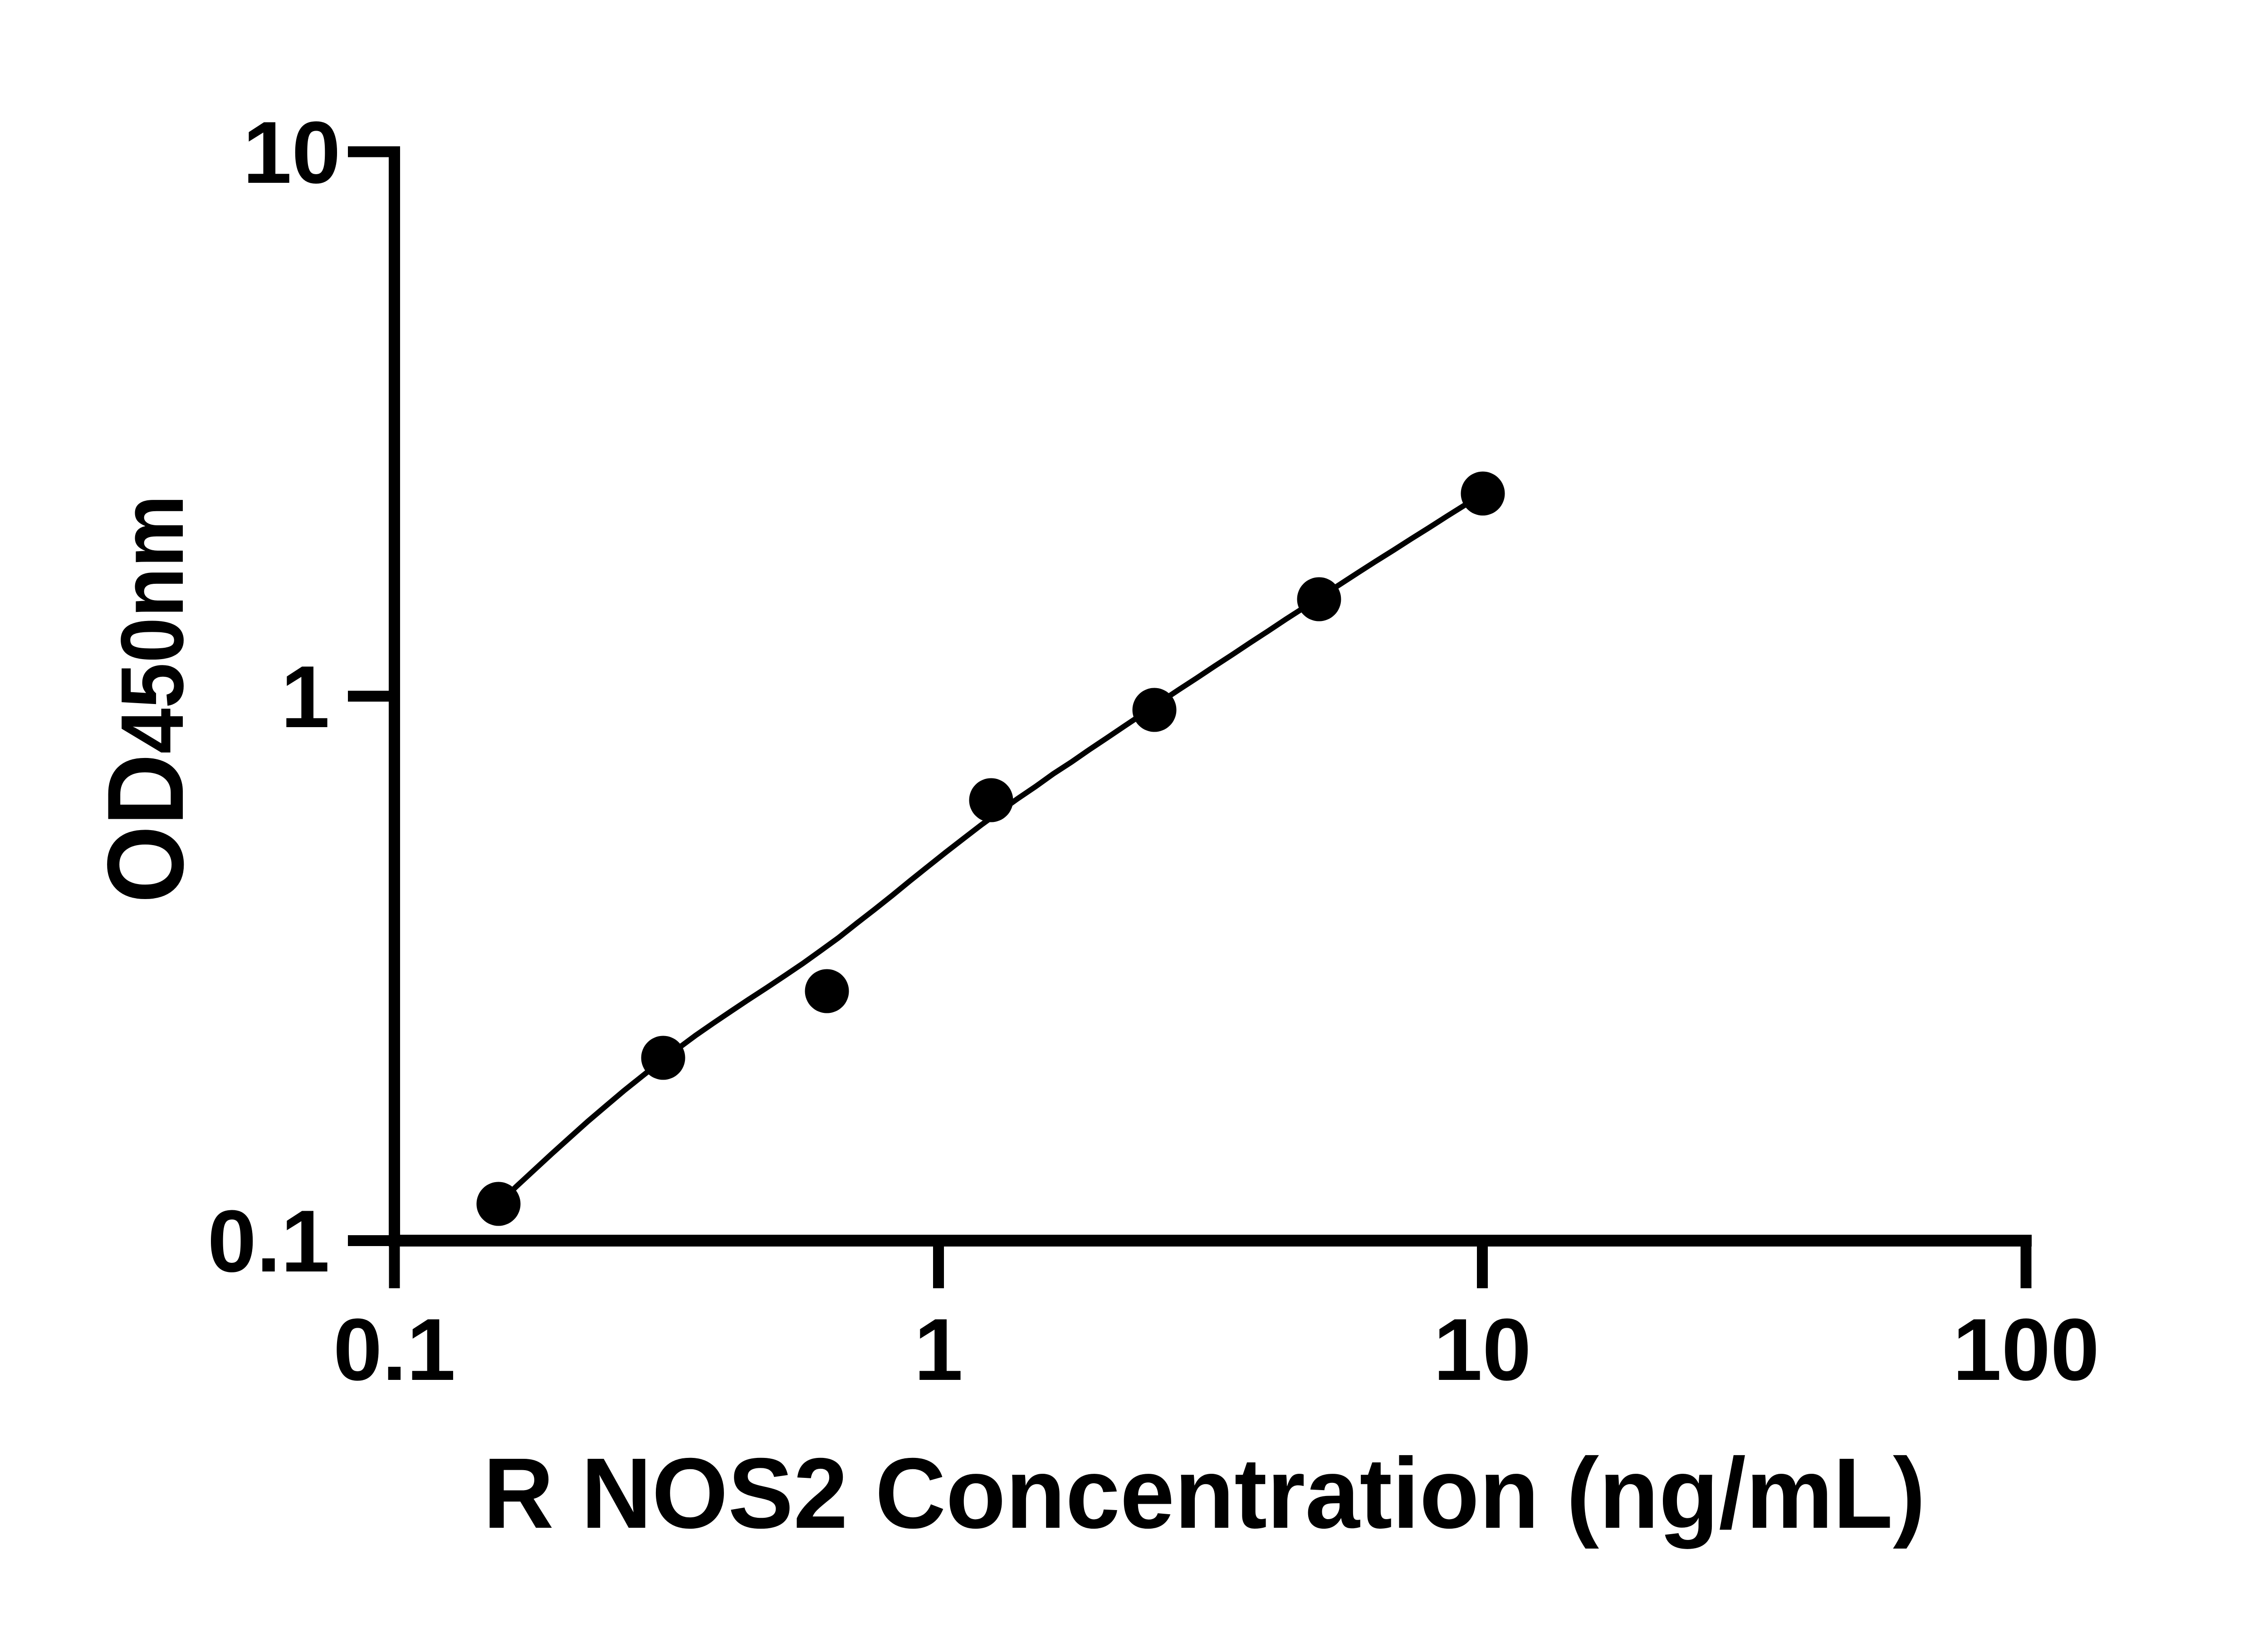 The image size is (2268, 1633). I want to click on svg-text: R NOS2 Concentration (ng/mL), so click(1204, 1493).